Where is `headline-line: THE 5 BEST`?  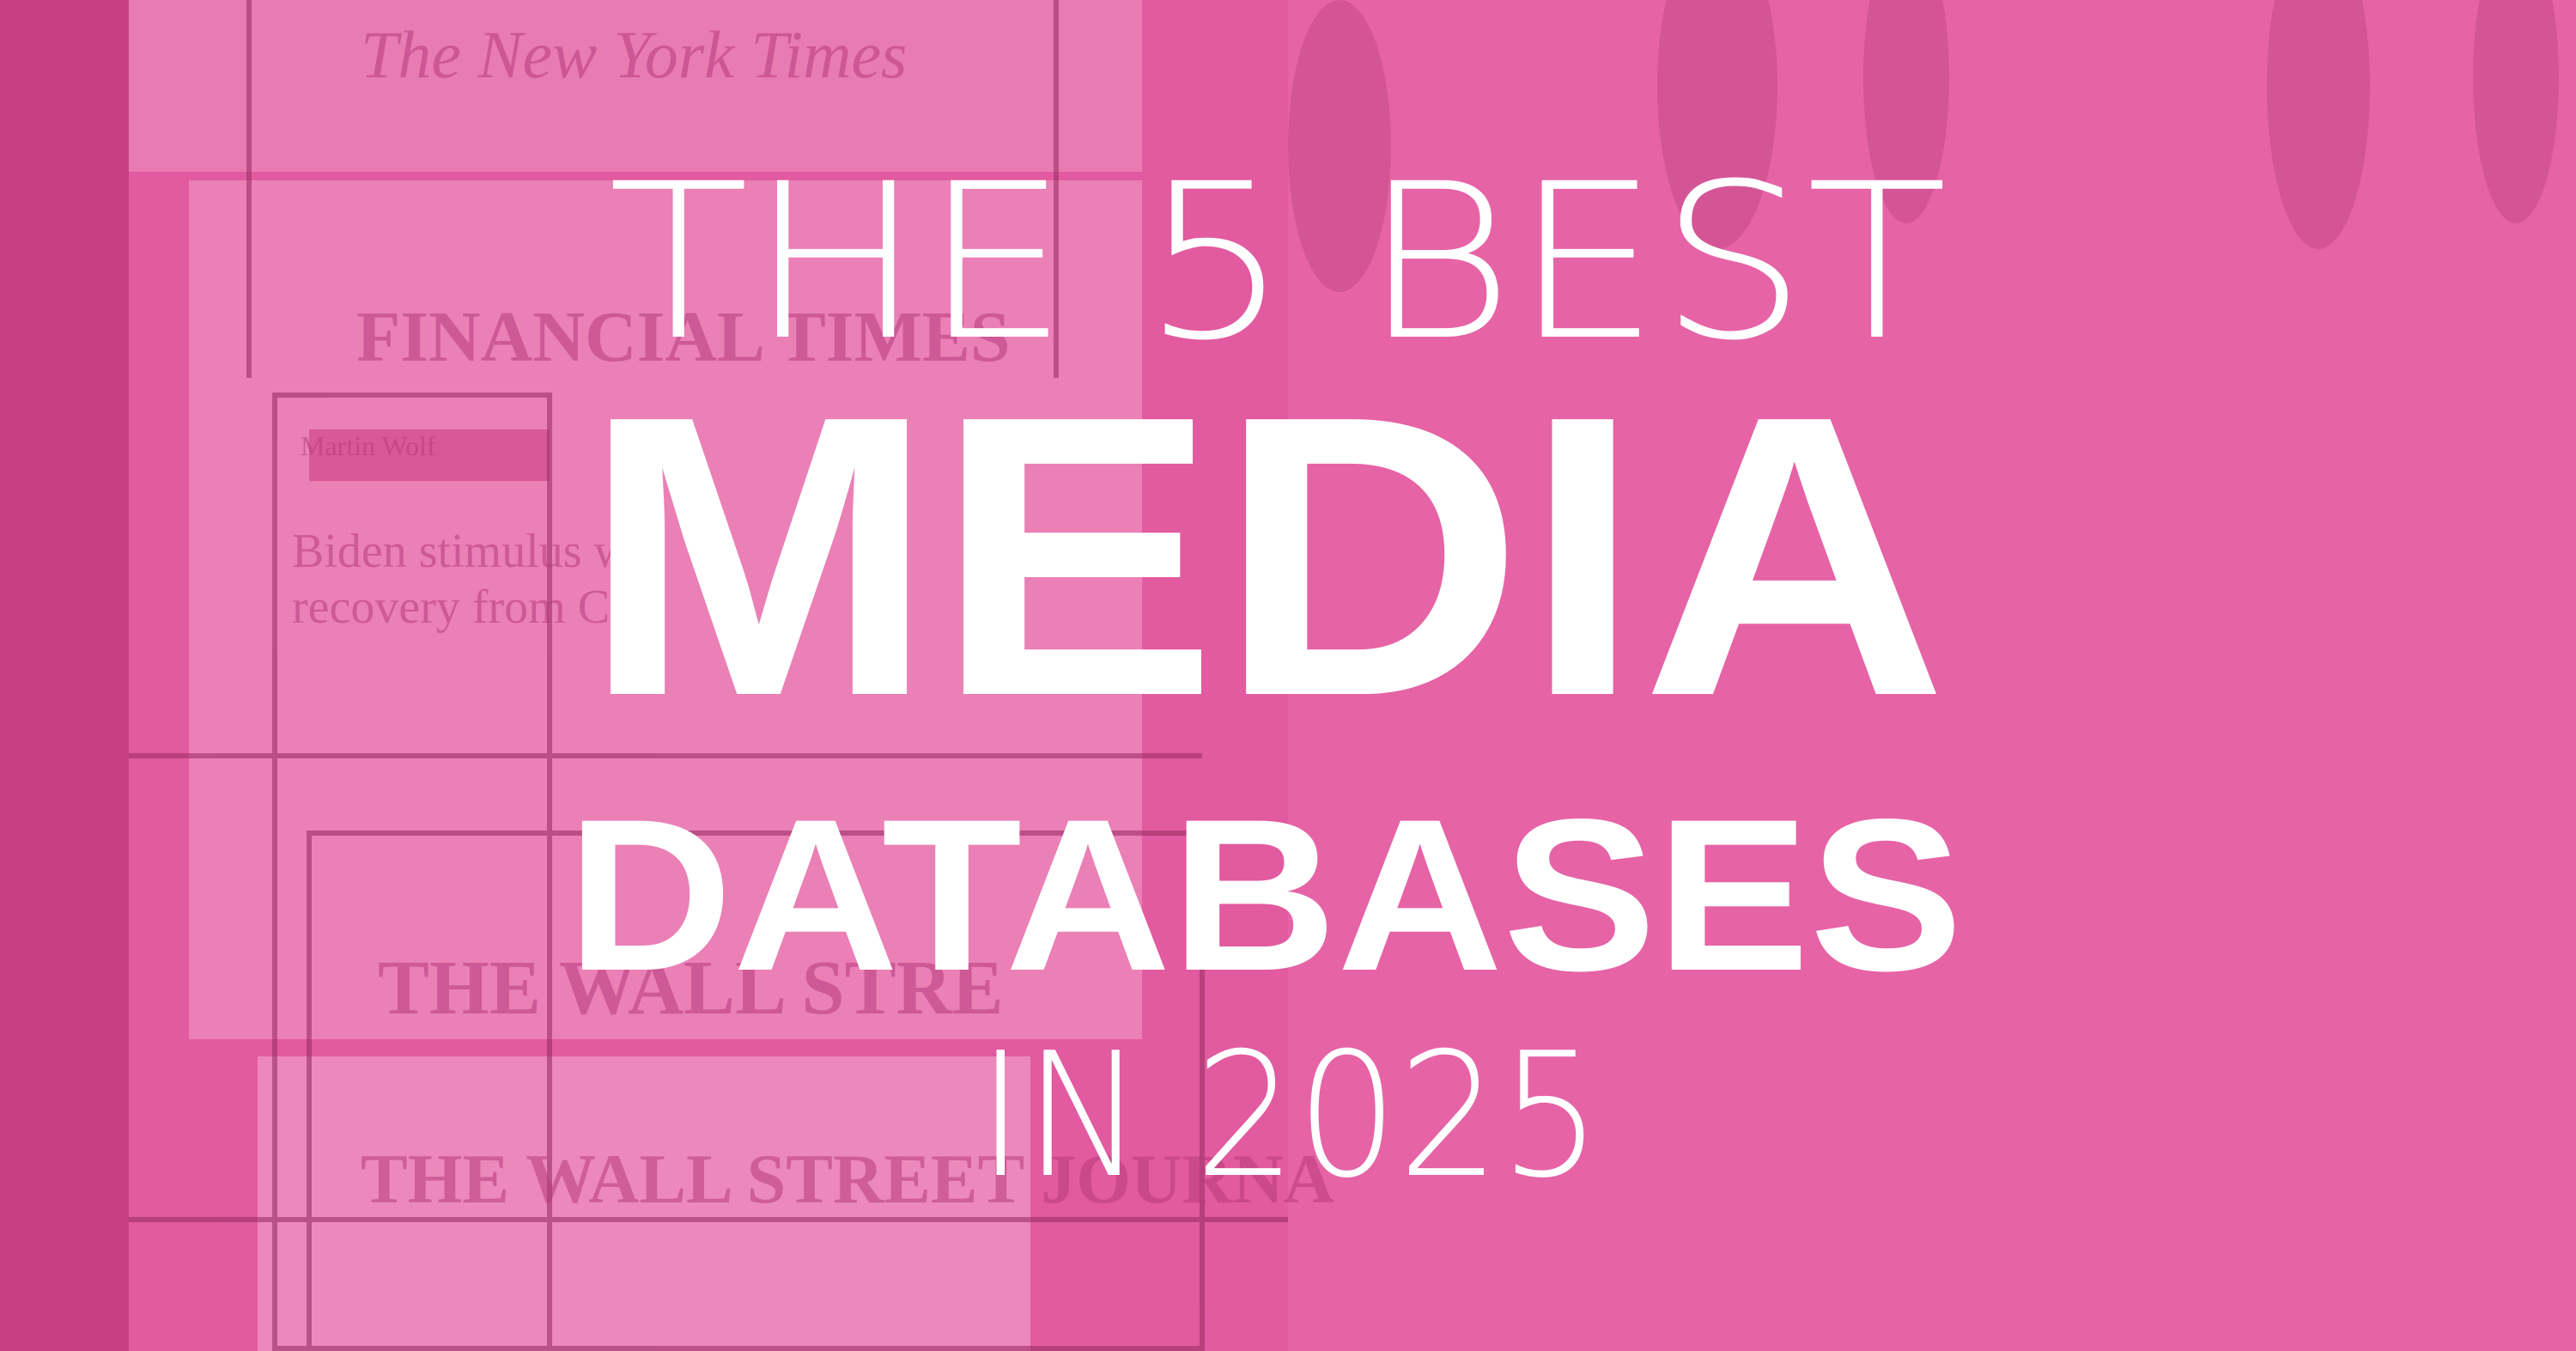 headline-line: THE 5 BEST is located at coordinates (1277, 262).